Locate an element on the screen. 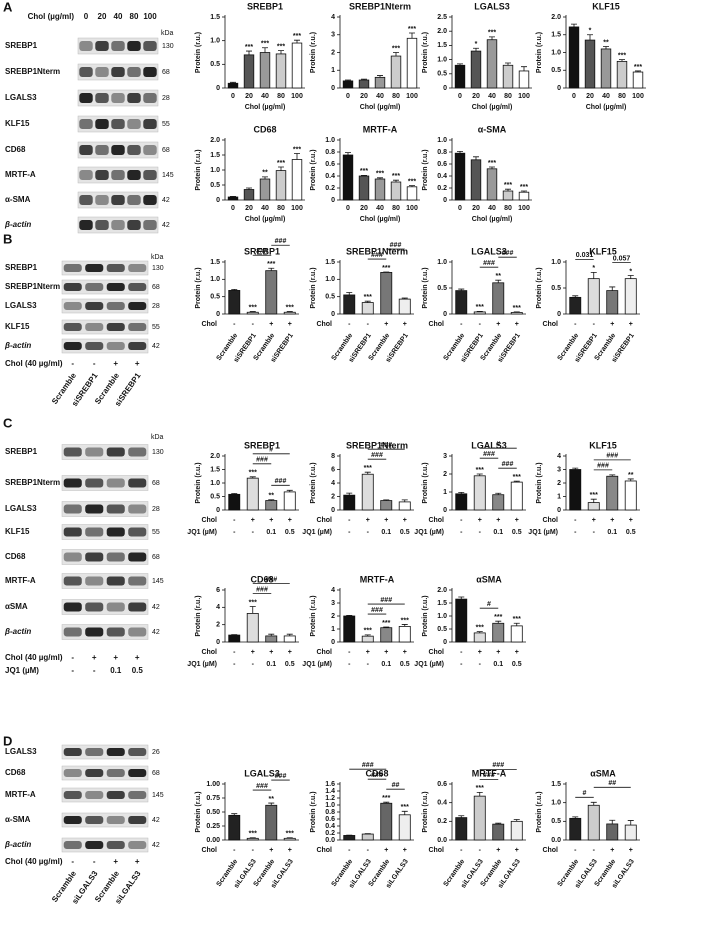  kda-label: 42 is located at coordinates (156, 820).